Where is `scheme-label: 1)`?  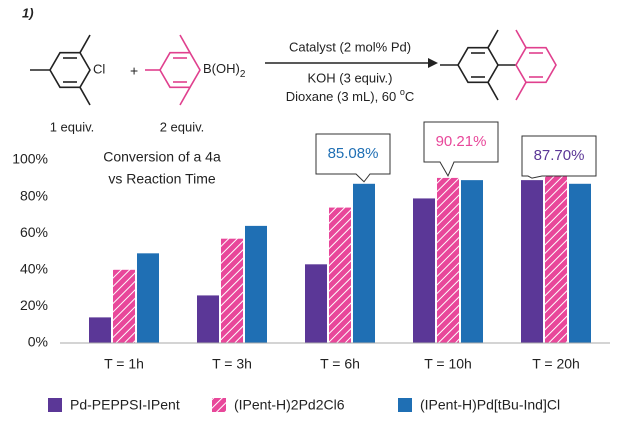 scheme-label: 1) is located at coordinates (28, 12).